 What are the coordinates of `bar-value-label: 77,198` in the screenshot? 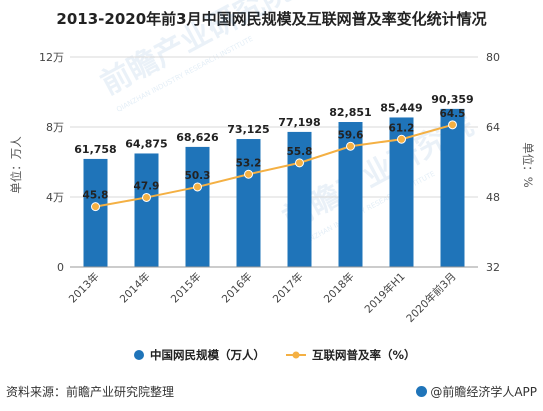 It's located at (299, 122).